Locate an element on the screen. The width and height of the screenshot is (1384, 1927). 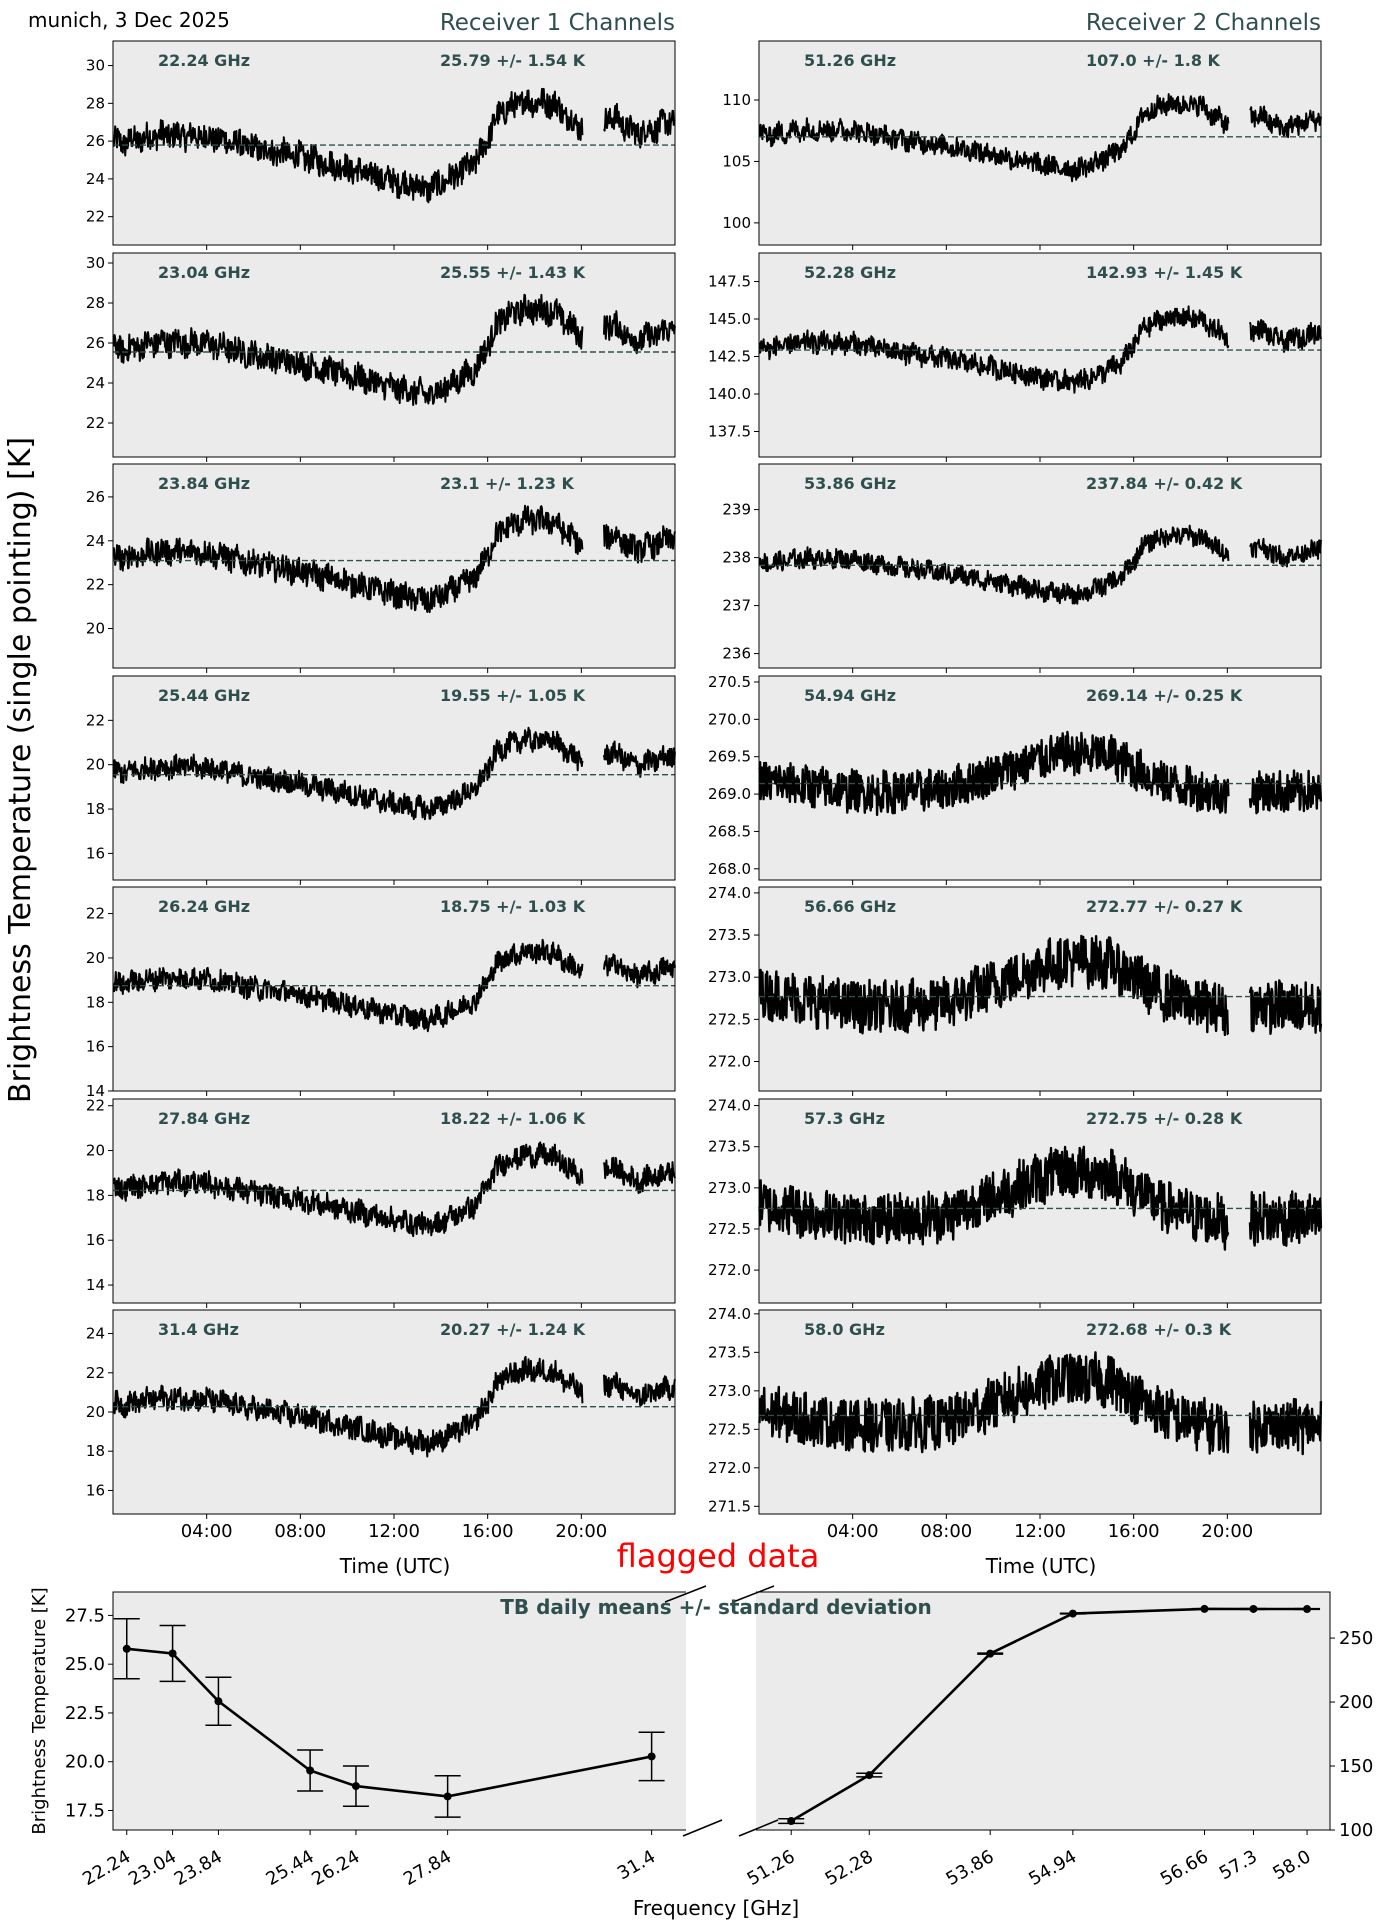
y-tick-label: 28 is located at coordinates (95, 303).